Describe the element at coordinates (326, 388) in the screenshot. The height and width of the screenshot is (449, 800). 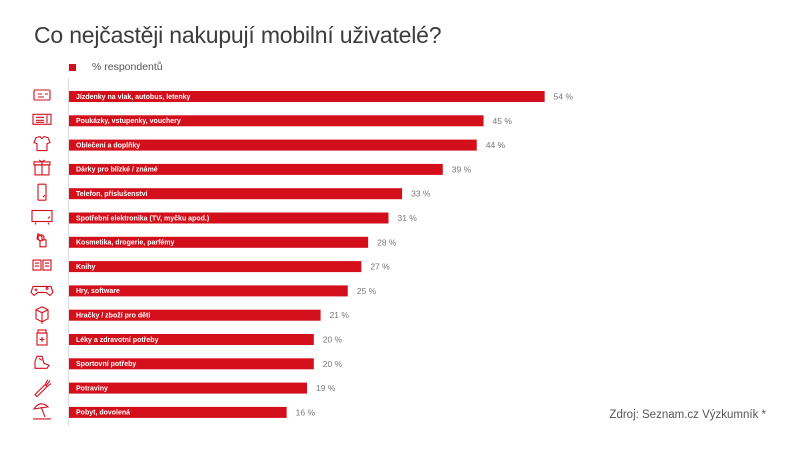
I see `bar-value-label: 19 %` at that location.